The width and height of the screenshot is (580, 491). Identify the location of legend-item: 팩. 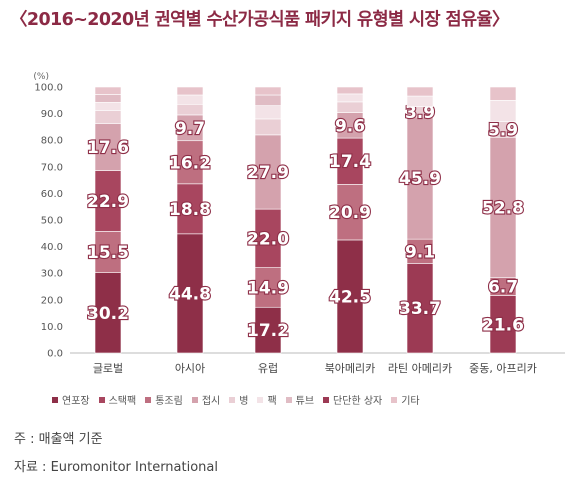
(267, 399).